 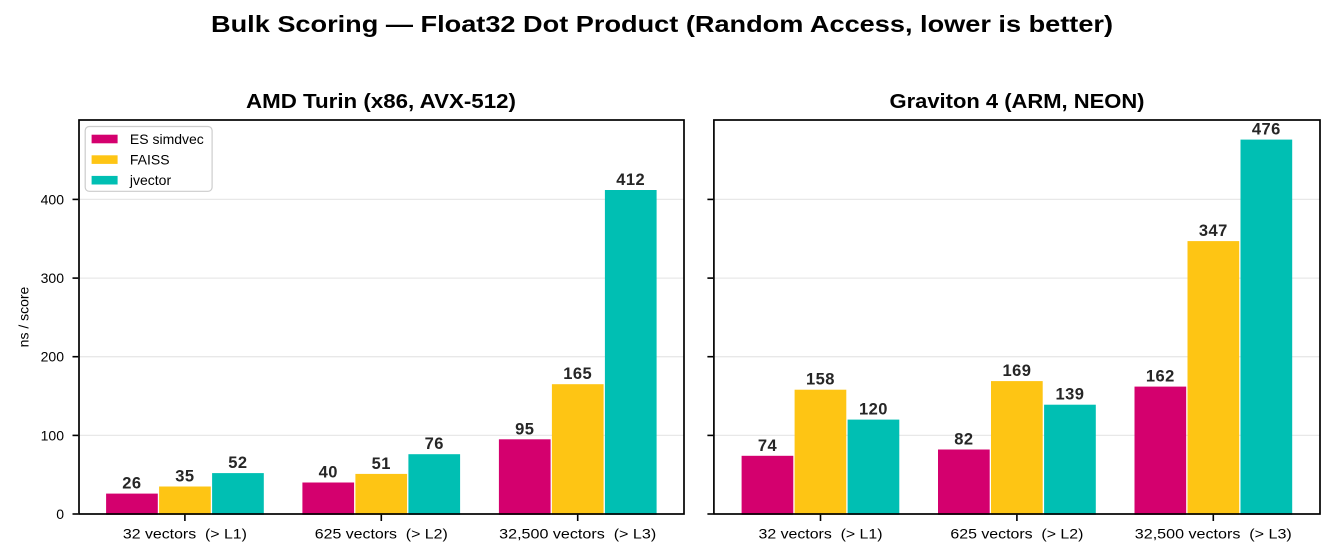 I want to click on svg-text: 82, so click(x=963, y=440).